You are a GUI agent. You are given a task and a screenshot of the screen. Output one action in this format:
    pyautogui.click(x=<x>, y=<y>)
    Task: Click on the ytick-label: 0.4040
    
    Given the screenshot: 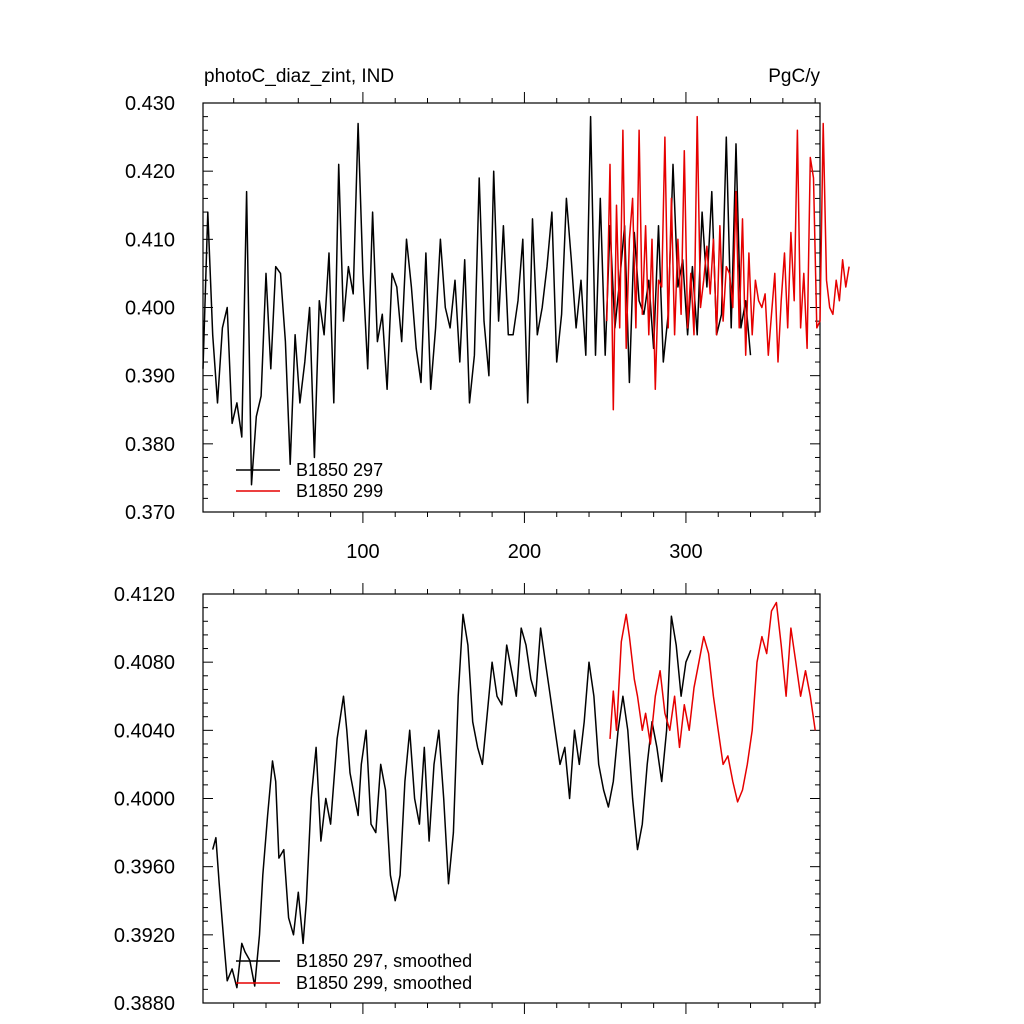 What is the action you would take?
    pyautogui.click(x=144, y=731)
    